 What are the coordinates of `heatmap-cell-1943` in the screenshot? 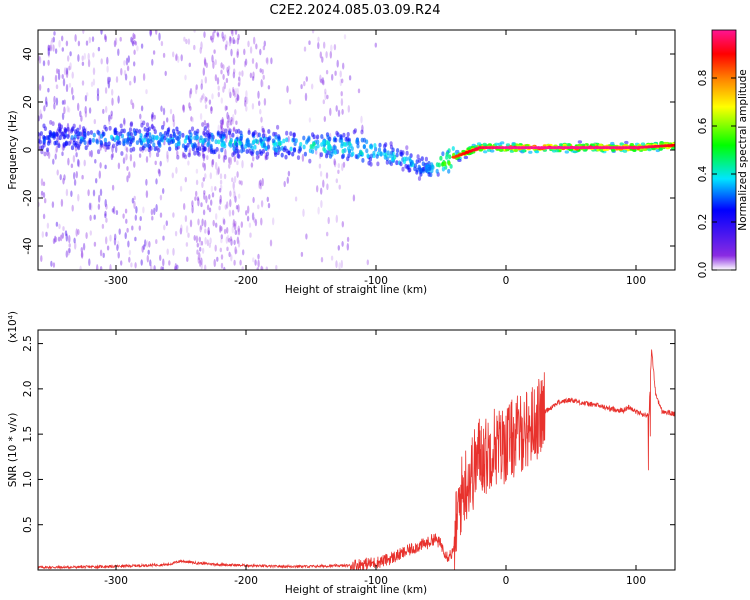 It's located at (568, 145).